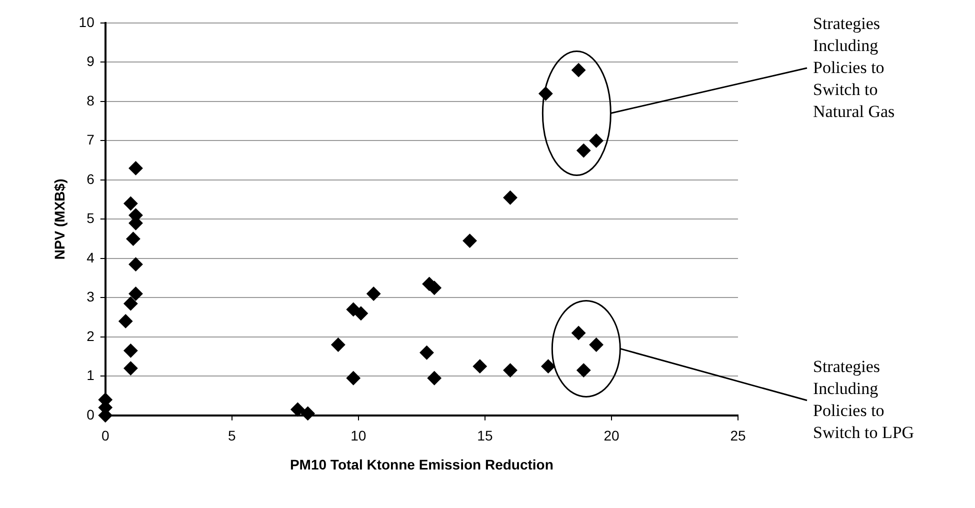  What do you see at coordinates (422, 464) in the screenshot?
I see `x-axis-title: PM10 Total Ktonne Emission Reduction` at bounding box center [422, 464].